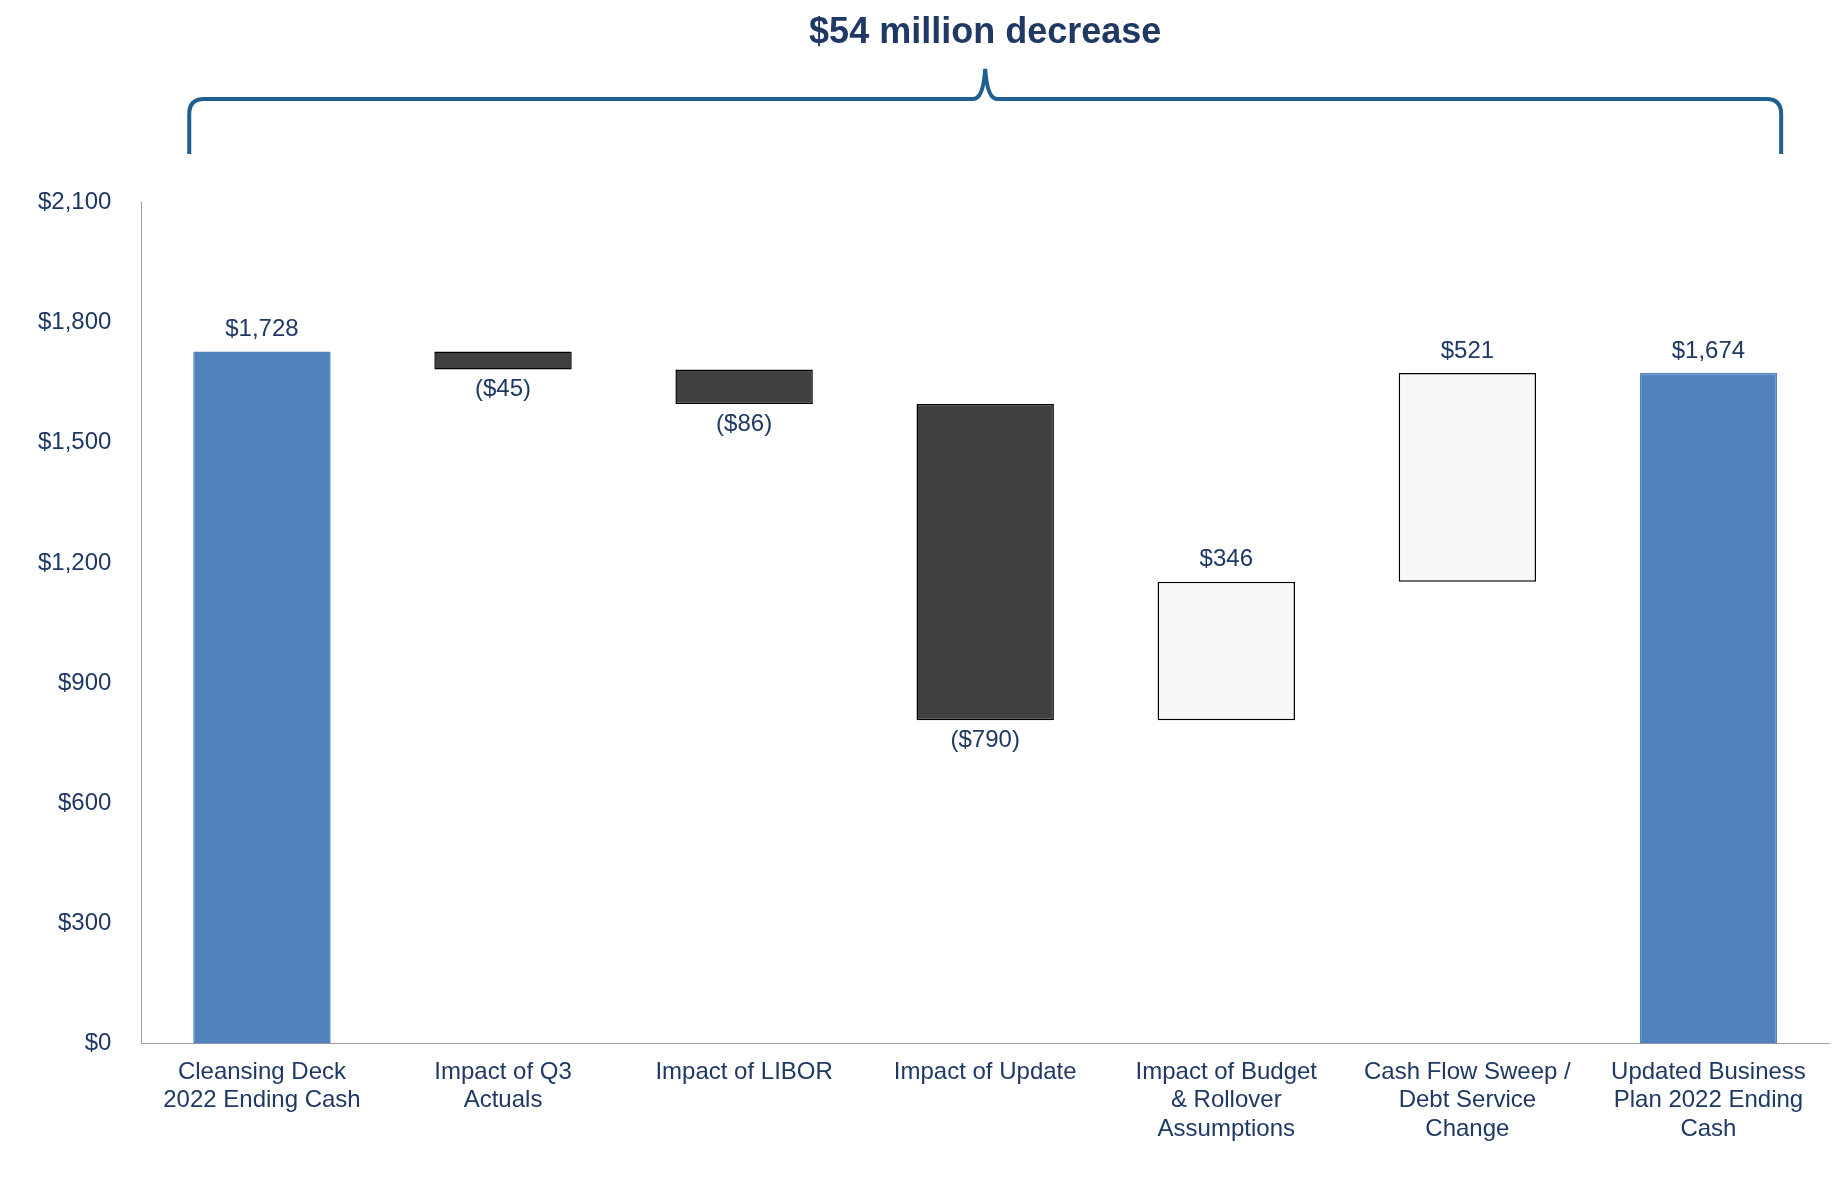  Describe the element at coordinates (985, 31) in the screenshot. I see `chart-title: $54 million decrease` at that location.